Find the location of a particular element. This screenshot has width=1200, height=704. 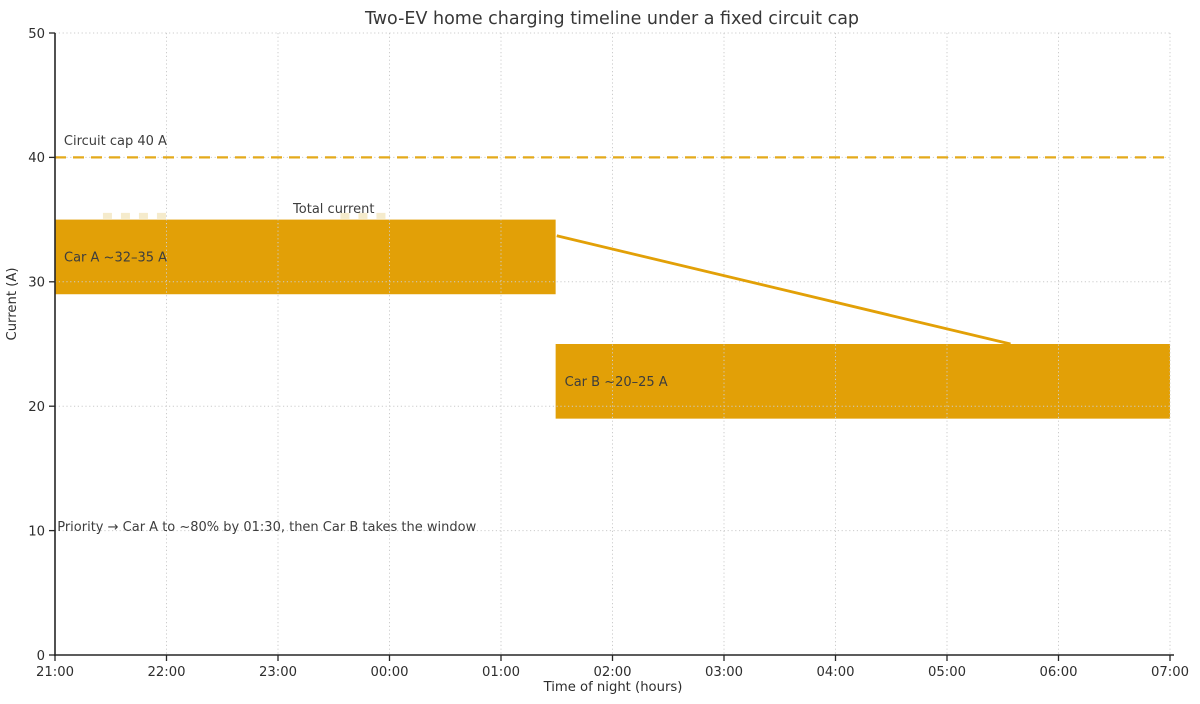

y-tick-label-40: 40 is located at coordinates (36, 158).